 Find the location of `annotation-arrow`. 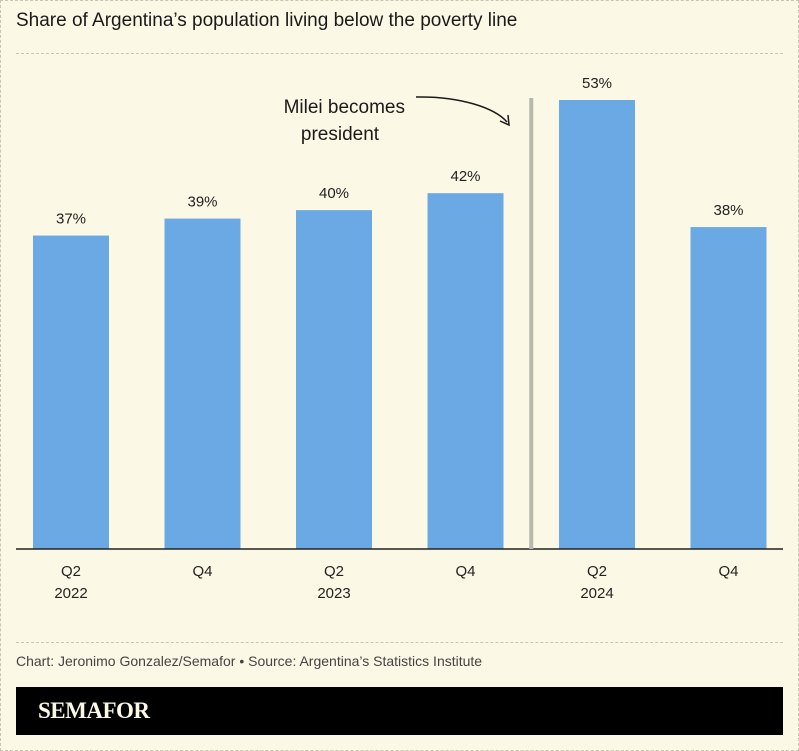

annotation-arrow is located at coordinates (461, 109).